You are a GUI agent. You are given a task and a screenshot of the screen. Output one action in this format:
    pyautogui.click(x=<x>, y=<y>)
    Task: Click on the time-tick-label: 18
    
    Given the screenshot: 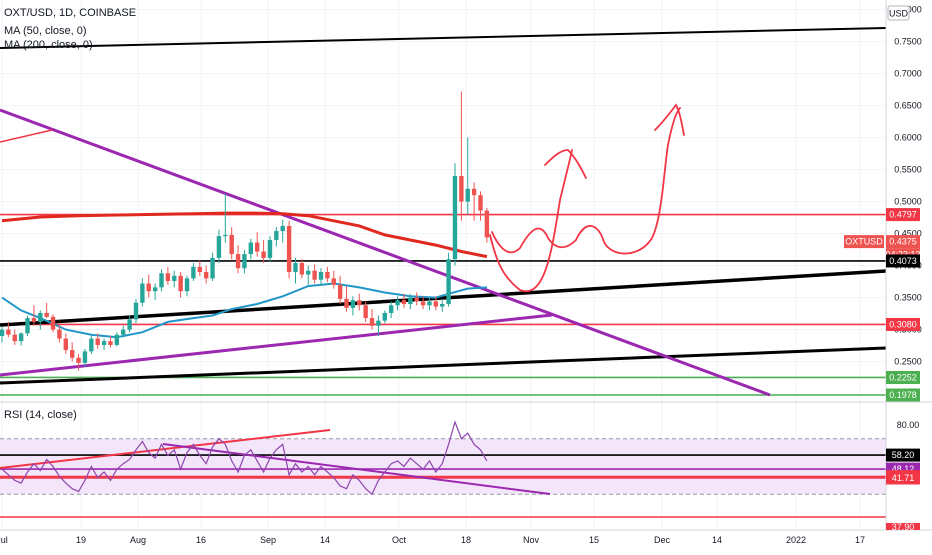 What is the action you would take?
    pyautogui.click(x=466, y=540)
    